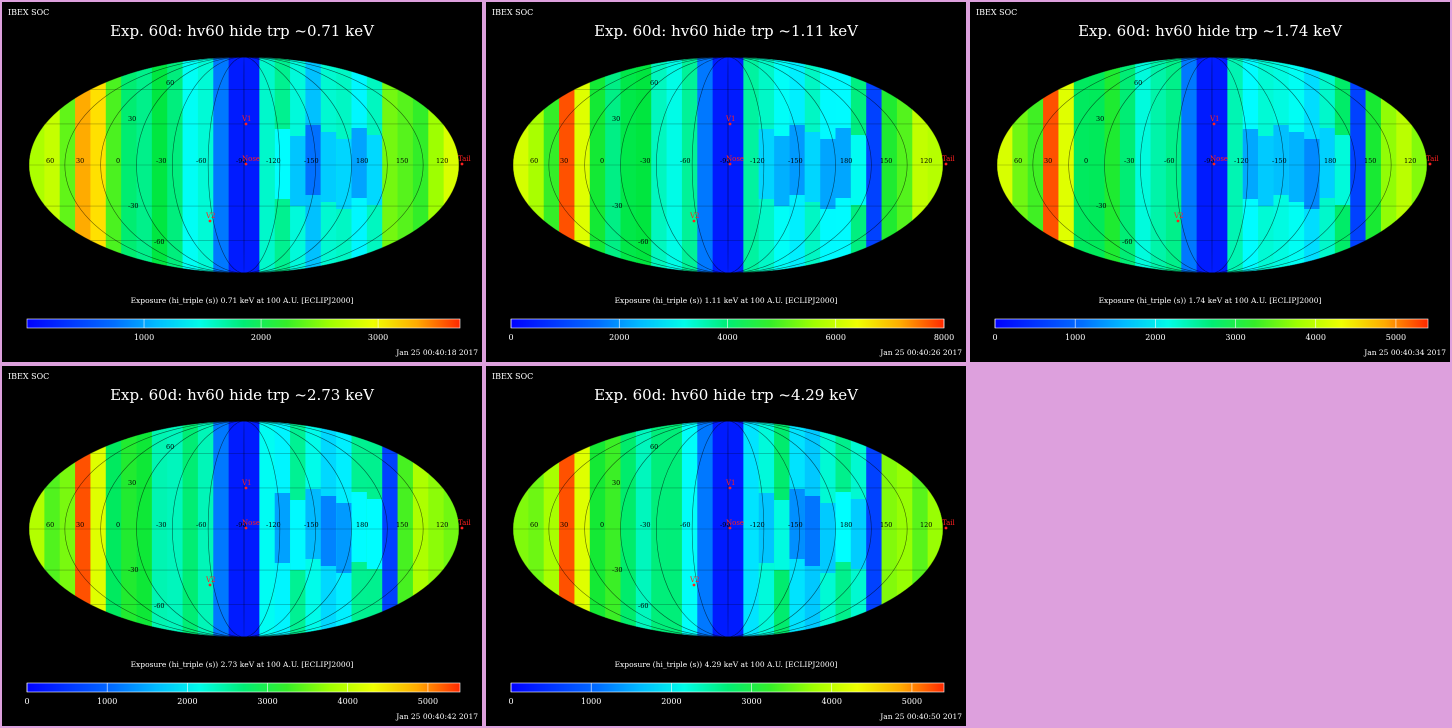 The height and width of the screenshot is (728, 1452). What do you see at coordinates (242, 395) in the screenshot?
I see `panel-title: Exp. 60d: hv60 hide trp ~2.73 keV` at bounding box center [242, 395].